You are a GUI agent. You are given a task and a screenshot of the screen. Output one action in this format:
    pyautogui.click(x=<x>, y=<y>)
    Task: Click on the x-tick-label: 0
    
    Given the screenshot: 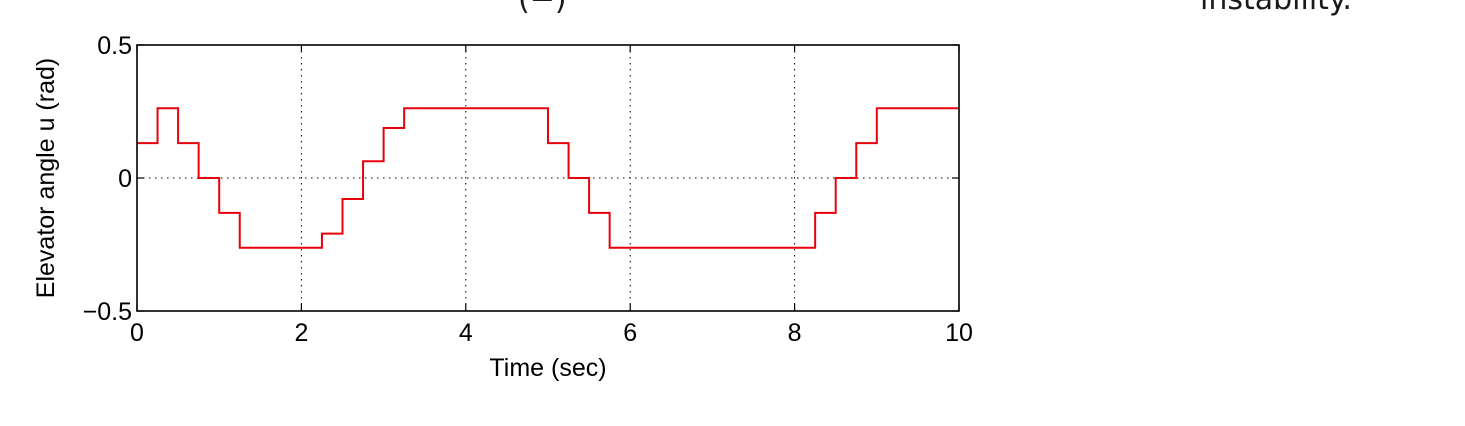 What is the action you would take?
    pyautogui.click(x=137, y=333)
    